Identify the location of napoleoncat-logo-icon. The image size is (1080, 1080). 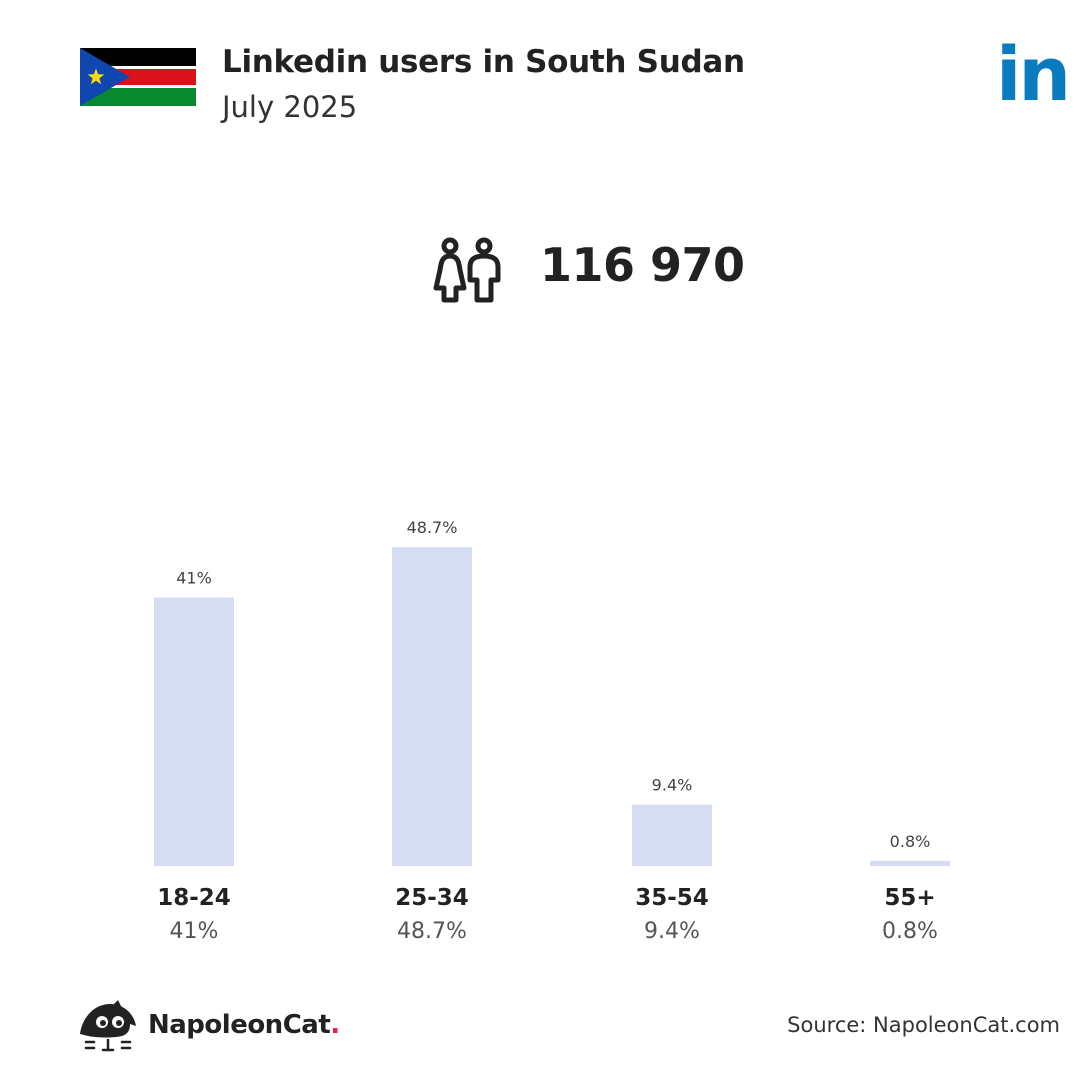
(108, 1026).